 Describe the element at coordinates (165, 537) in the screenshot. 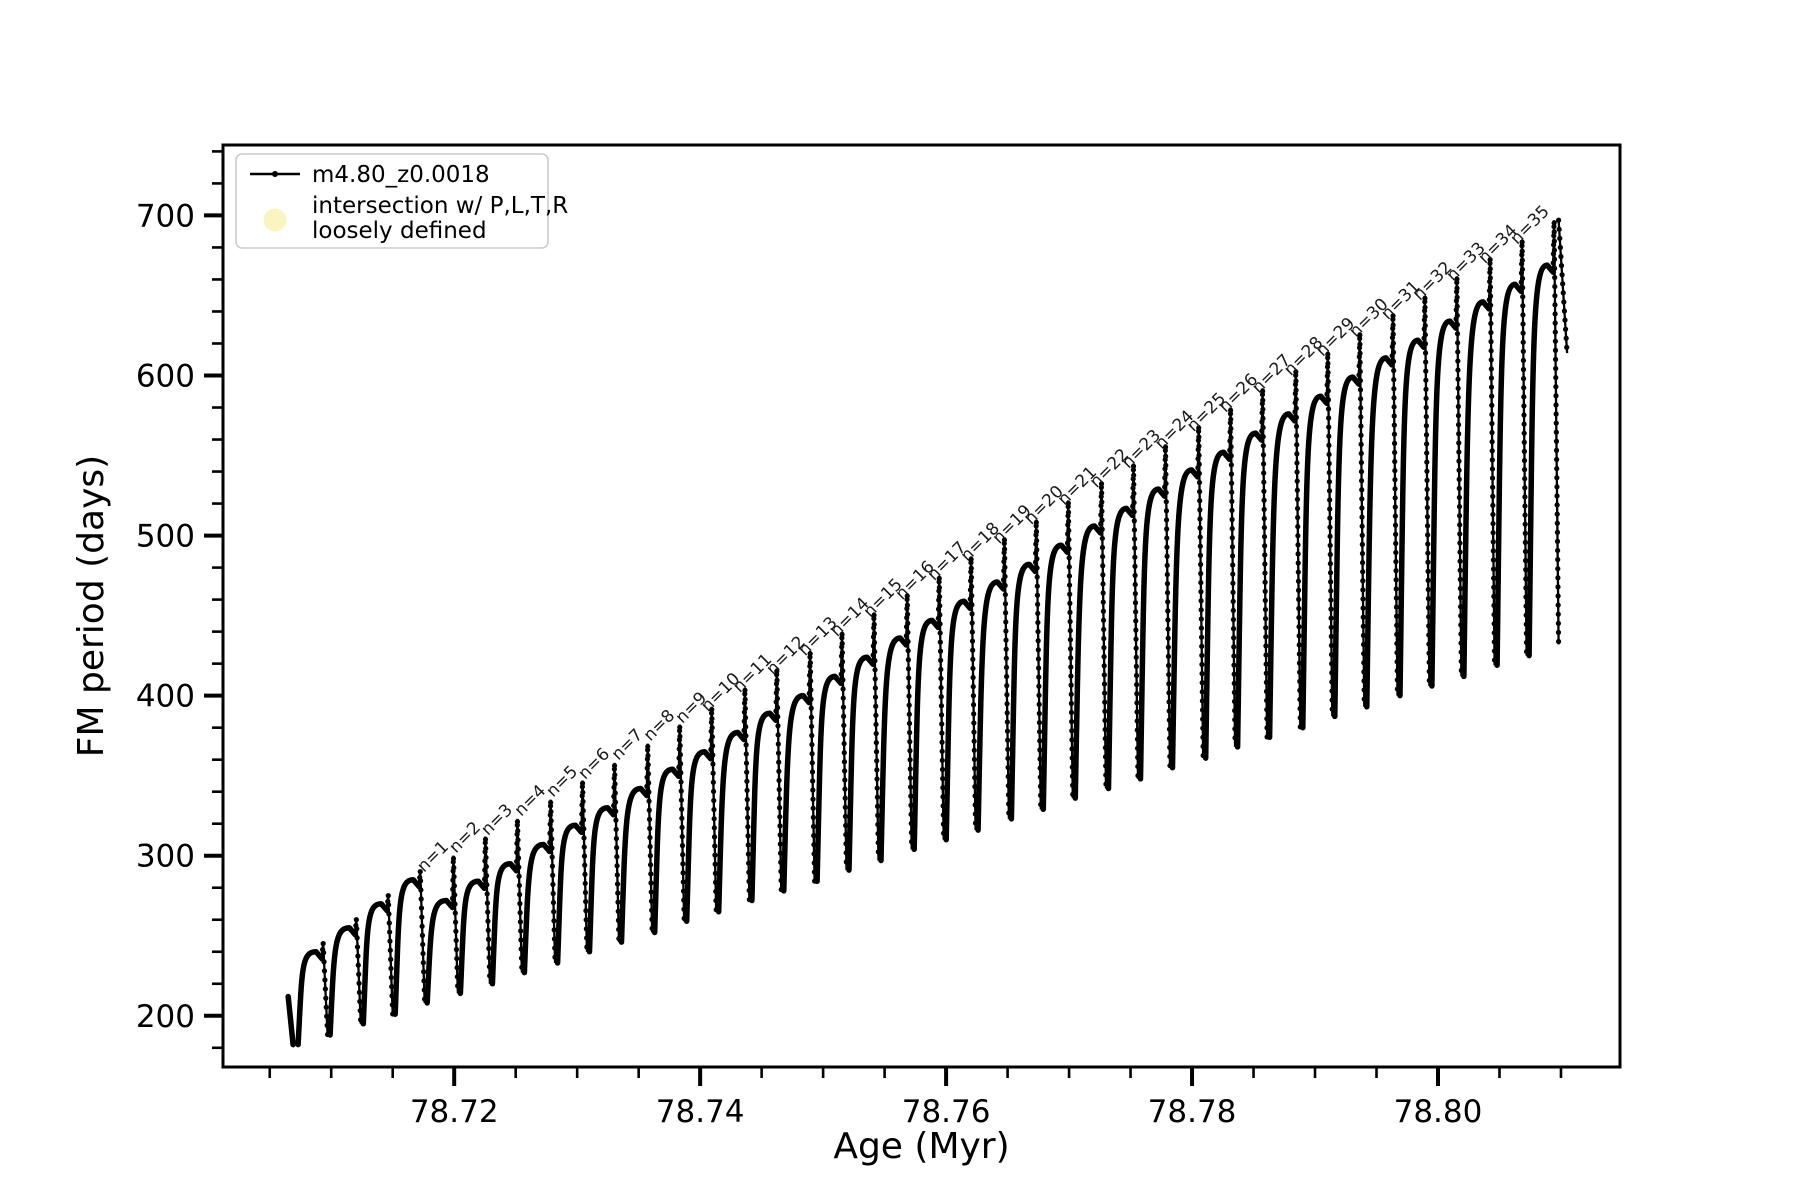

I see `y-tick-label: 500` at that location.